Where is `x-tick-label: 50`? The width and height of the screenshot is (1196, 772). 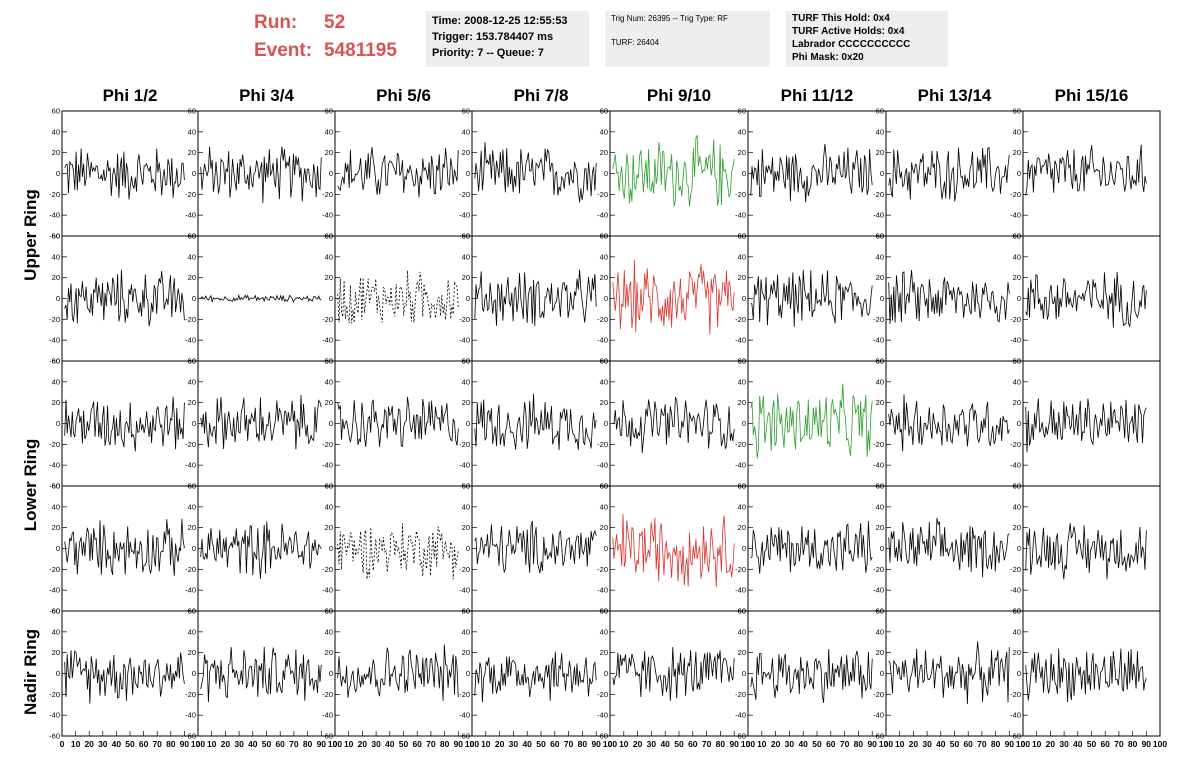
x-tick-label: 50 is located at coordinates (541, 744).